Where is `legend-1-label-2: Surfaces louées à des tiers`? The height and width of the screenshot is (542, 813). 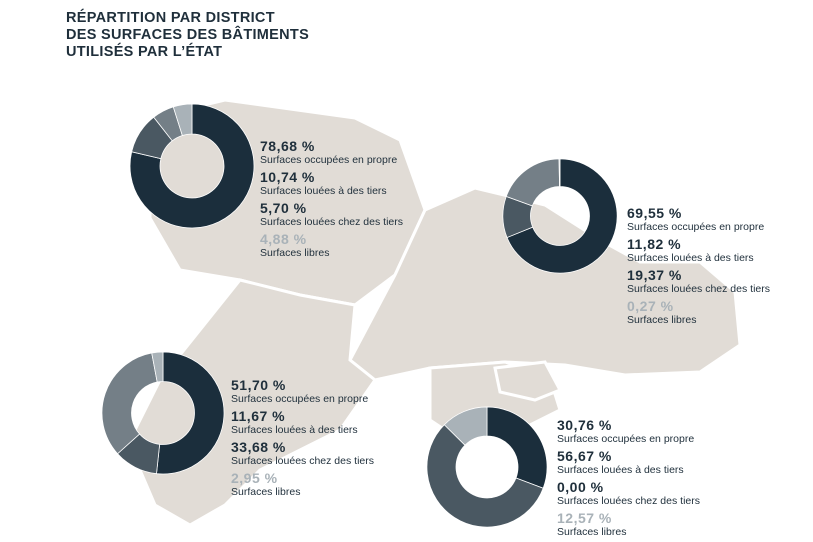
legend-1-label-2: Surfaces louées à des tiers is located at coordinates (323, 191).